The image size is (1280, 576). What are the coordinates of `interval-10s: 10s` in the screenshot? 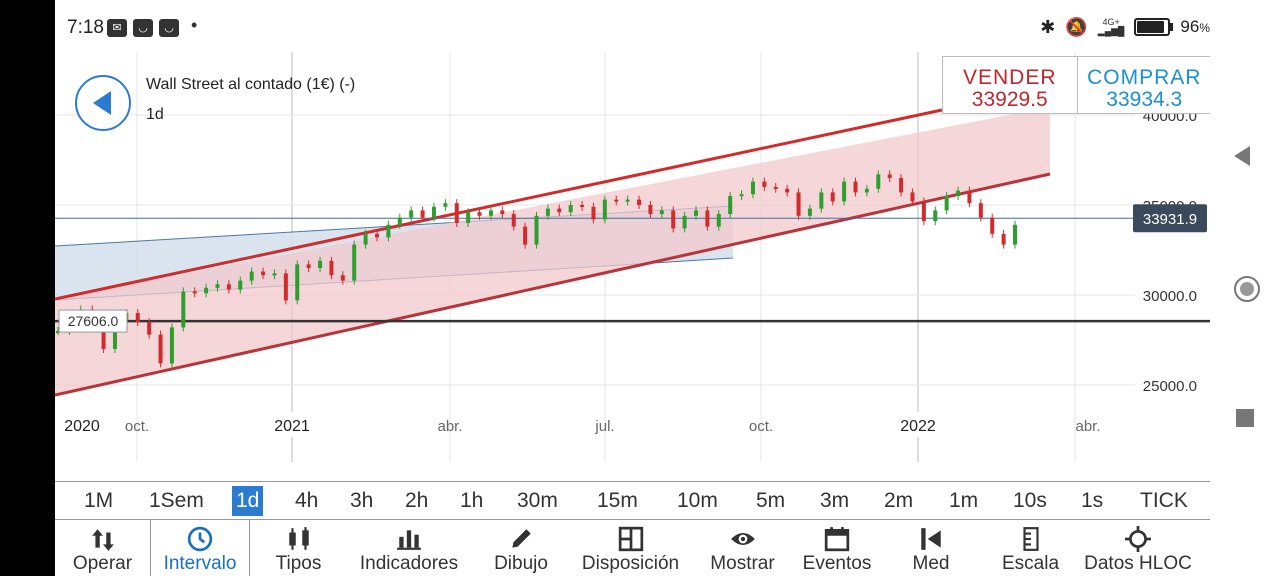 It's located at (1030, 500).